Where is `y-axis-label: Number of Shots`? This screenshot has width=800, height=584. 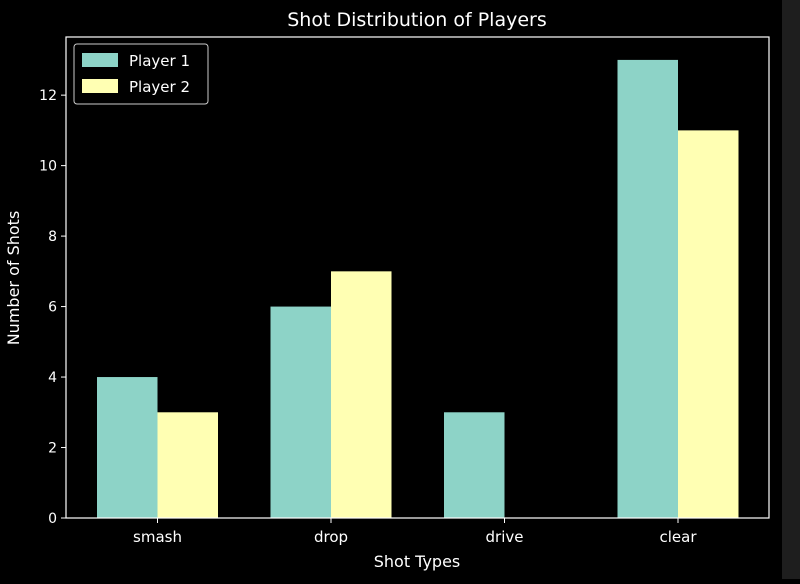
y-axis-label: Number of Shots is located at coordinates (13, 278).